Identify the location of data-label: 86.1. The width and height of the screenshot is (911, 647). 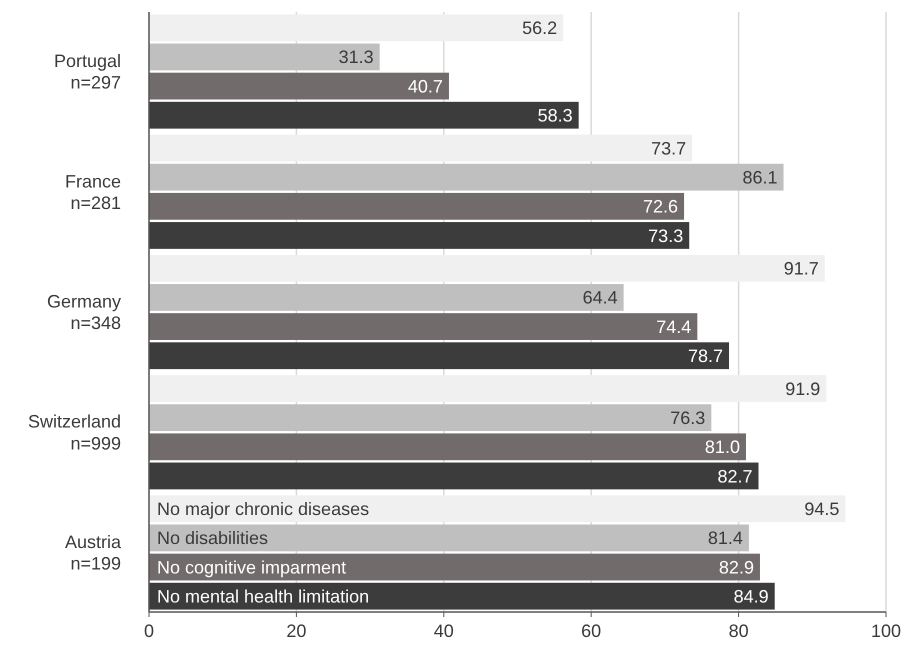
(760, 177).